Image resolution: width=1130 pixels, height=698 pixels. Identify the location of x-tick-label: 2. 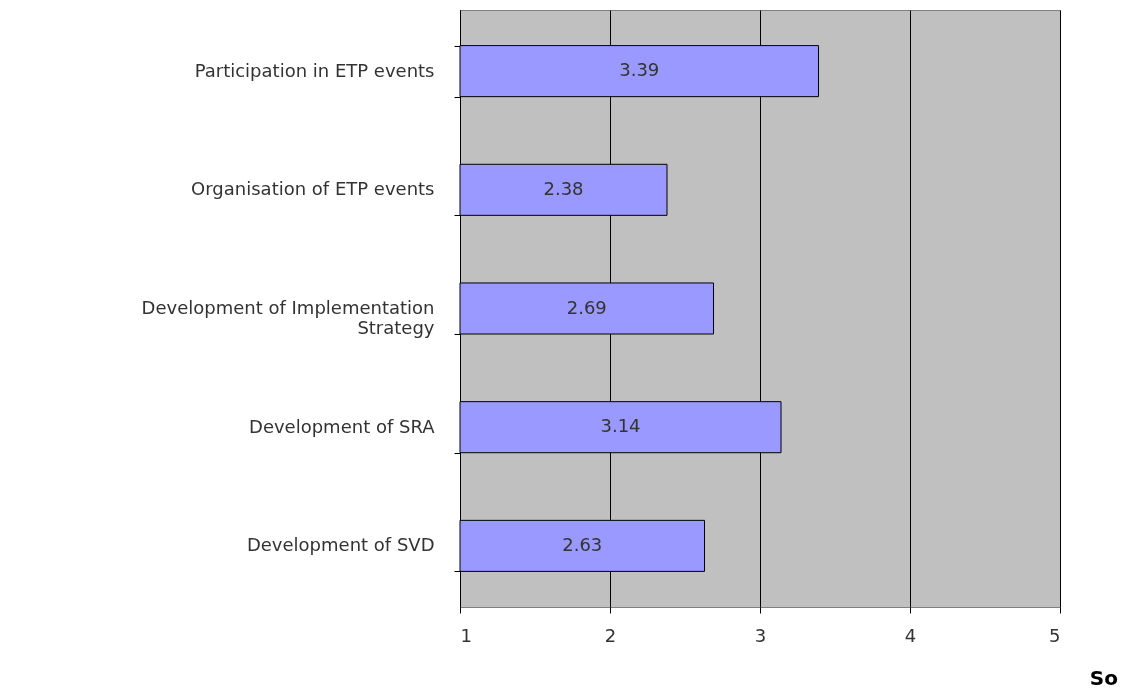
(610, 635).